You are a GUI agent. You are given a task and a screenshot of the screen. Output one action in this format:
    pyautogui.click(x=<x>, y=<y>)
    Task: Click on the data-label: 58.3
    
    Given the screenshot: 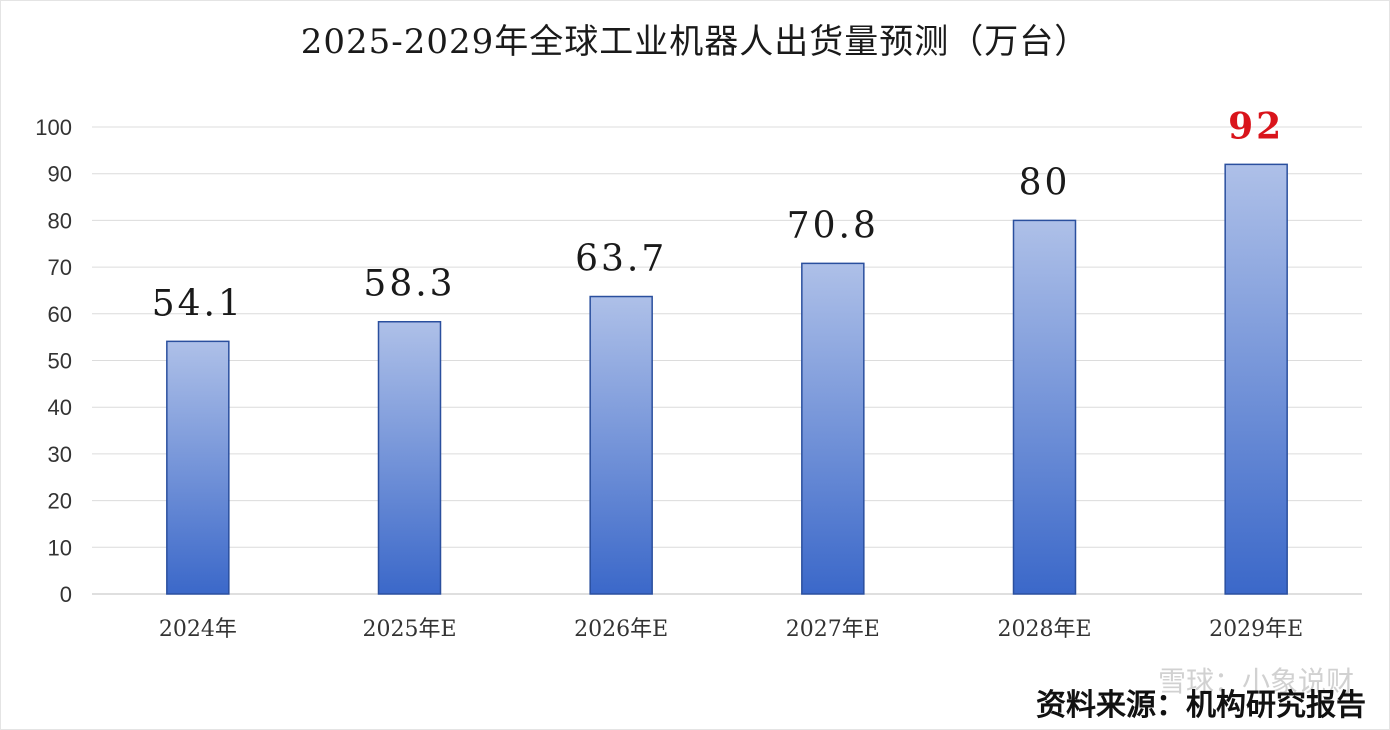 What is the action you would take?
    pyautogui.click(x=409, y=284)
    